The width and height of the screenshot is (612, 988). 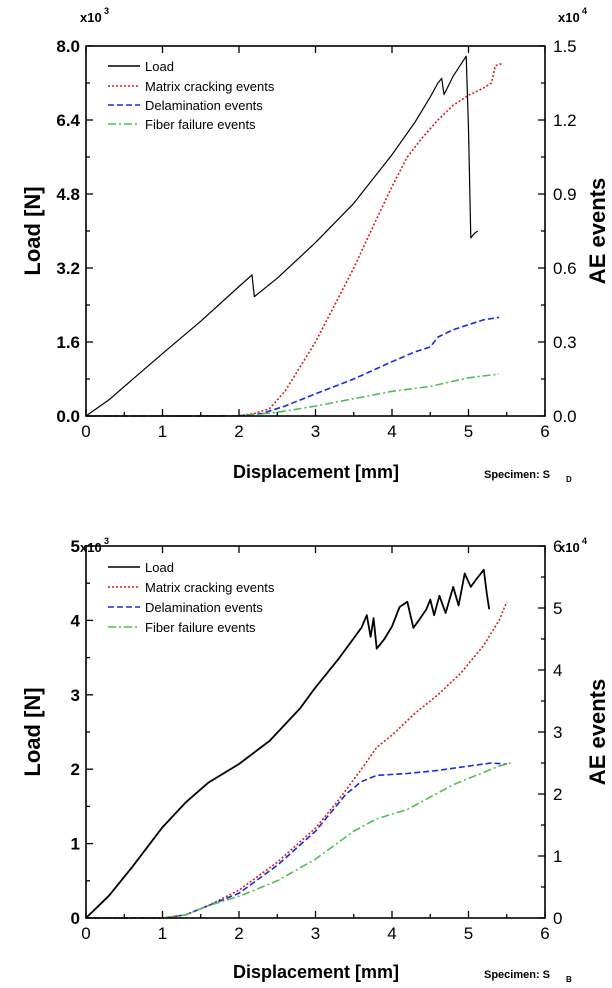 I want to click on y2-tick-label-bottom: 5, so click(x=557, y=608).